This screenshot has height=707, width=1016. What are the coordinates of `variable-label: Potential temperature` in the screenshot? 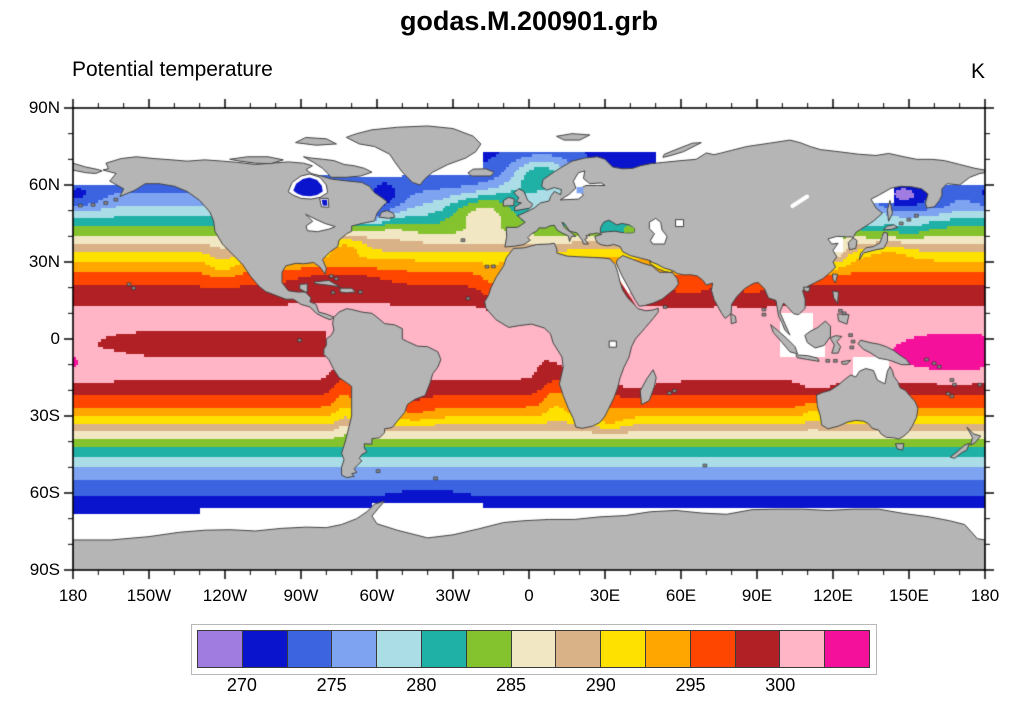 It's located at (172, 69).